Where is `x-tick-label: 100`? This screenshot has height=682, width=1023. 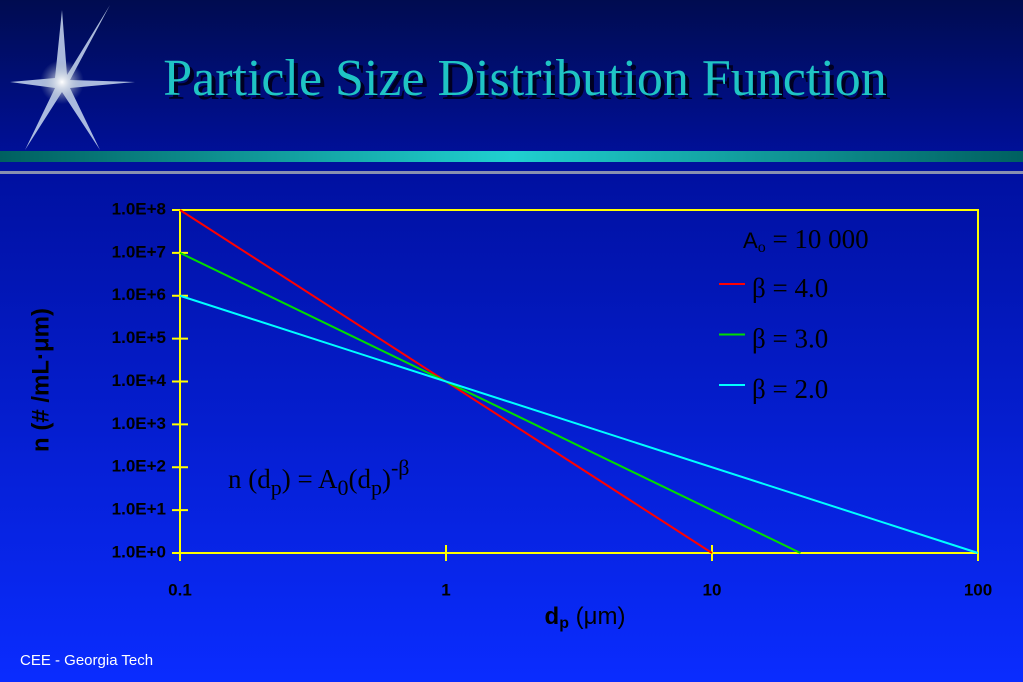
x-tick-label: 100 is located at coordinates (978, 589).